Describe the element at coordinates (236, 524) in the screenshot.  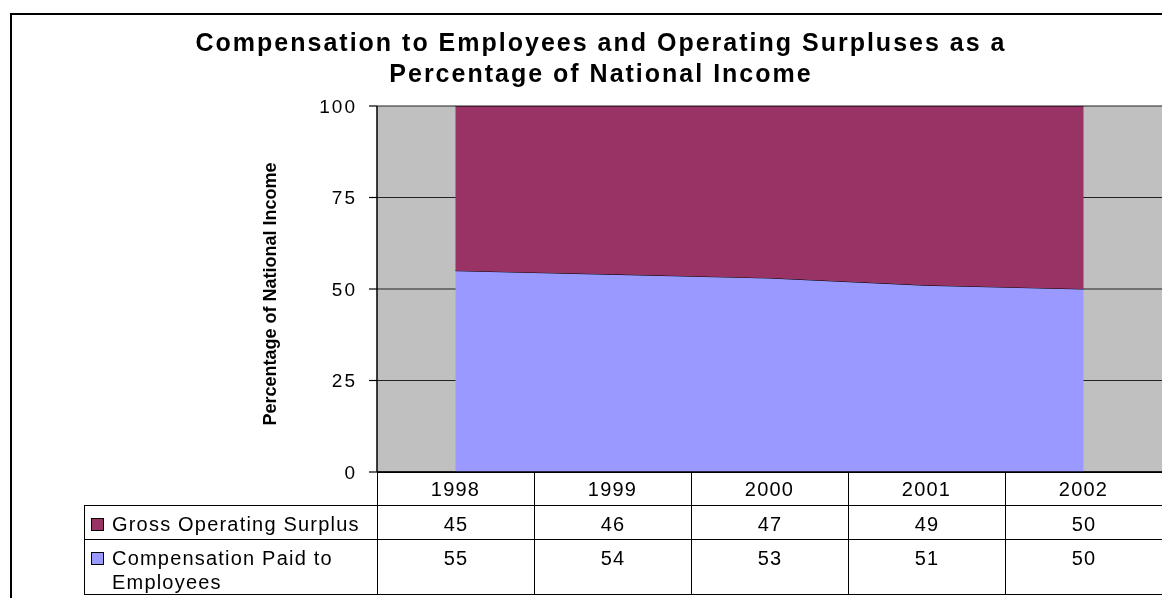
I see `legend-label: Gross Operating Surplus` at that location.